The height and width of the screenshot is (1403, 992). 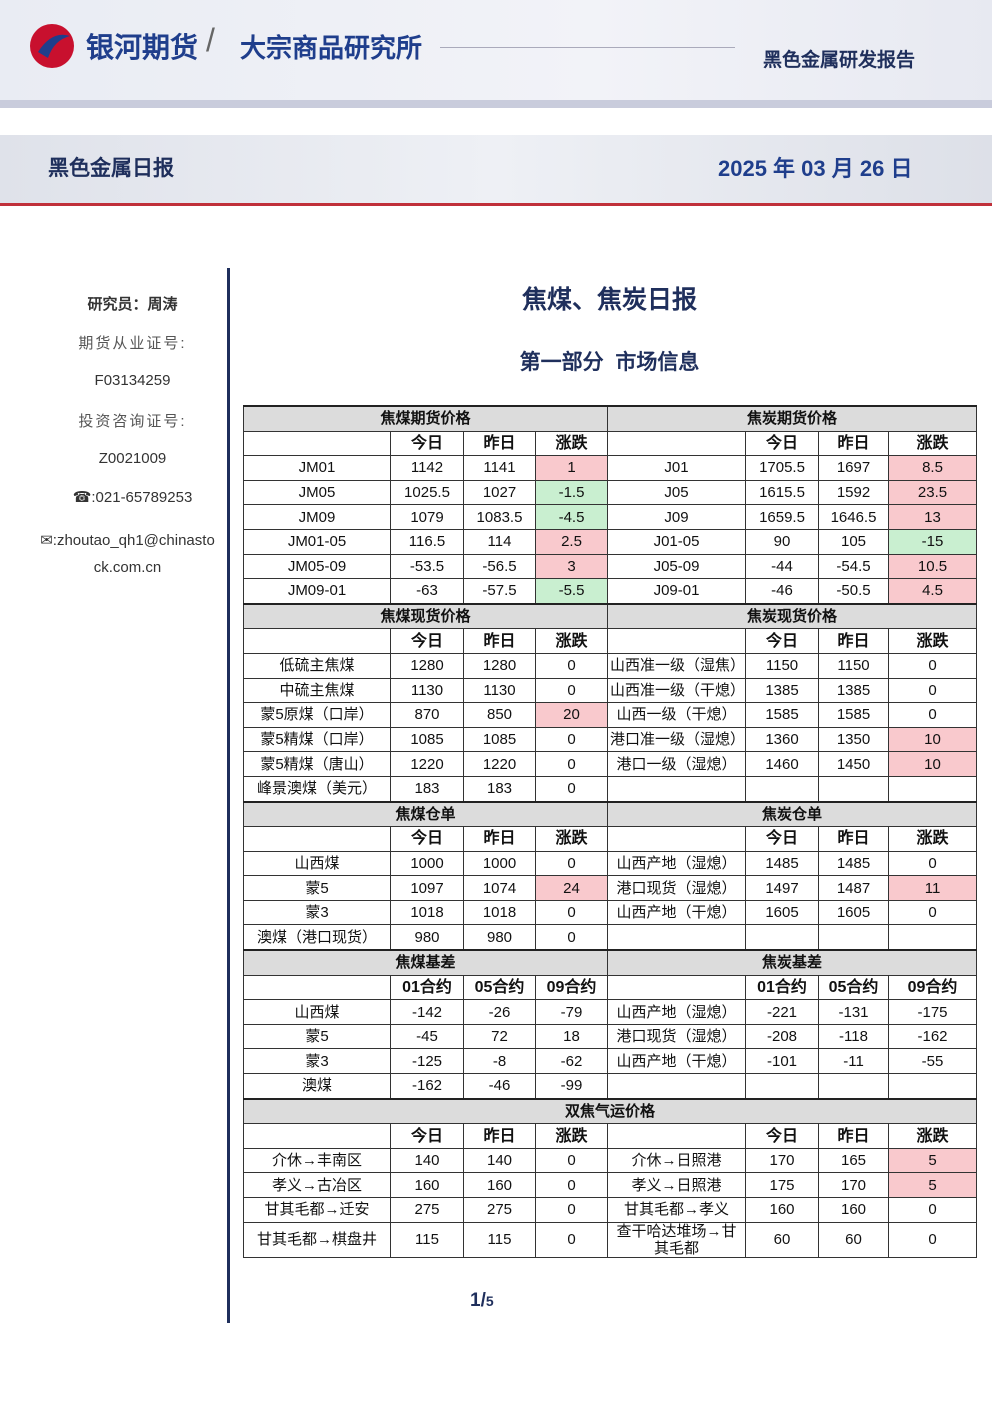 What do you see at coordinates (933, 739) in the screenshot?
I see `cell: 10` at bounding box center [933, 739].